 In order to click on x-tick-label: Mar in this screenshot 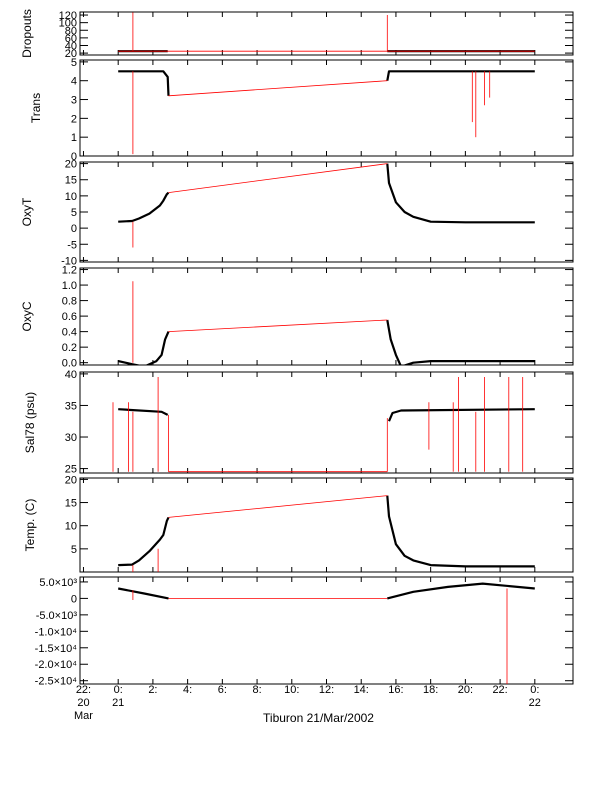, I will do `click(83, 716)`.